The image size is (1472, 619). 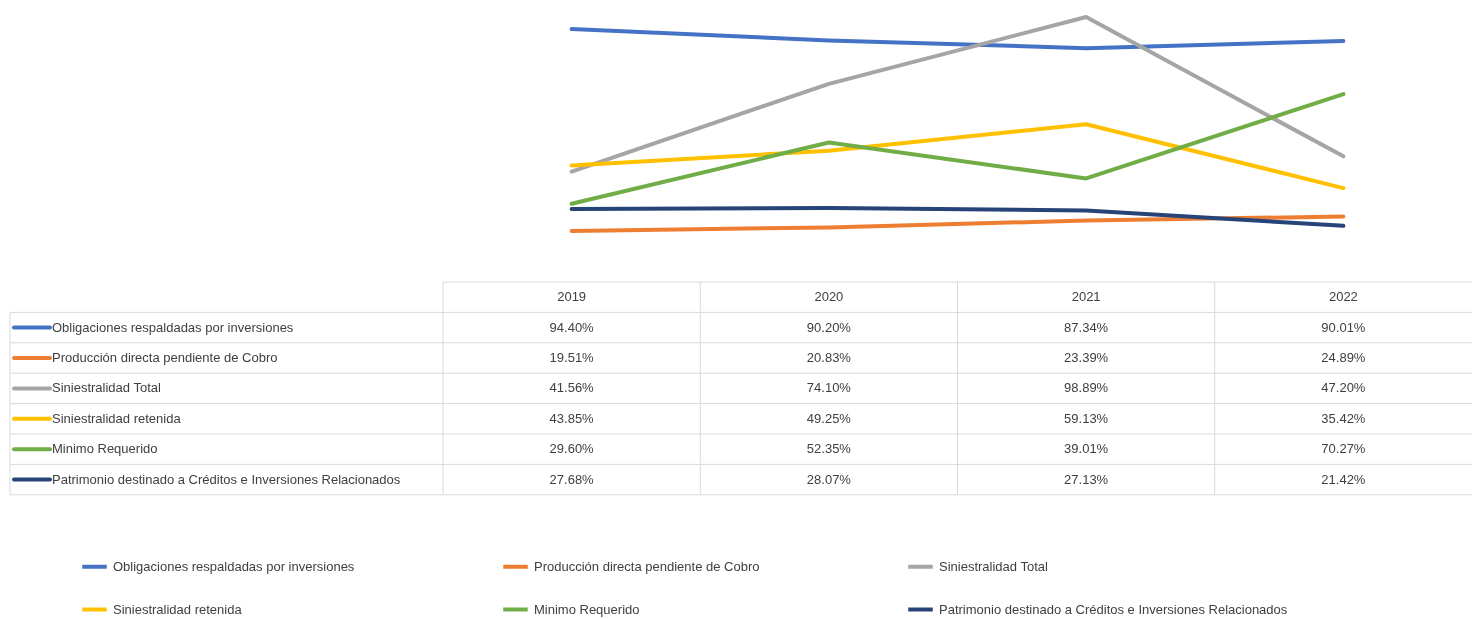 What do you see at coordinates (117, 418) in the screenshot?
I see `legend-label: Siniestralidad retenida` at bounding box center [117, 418].